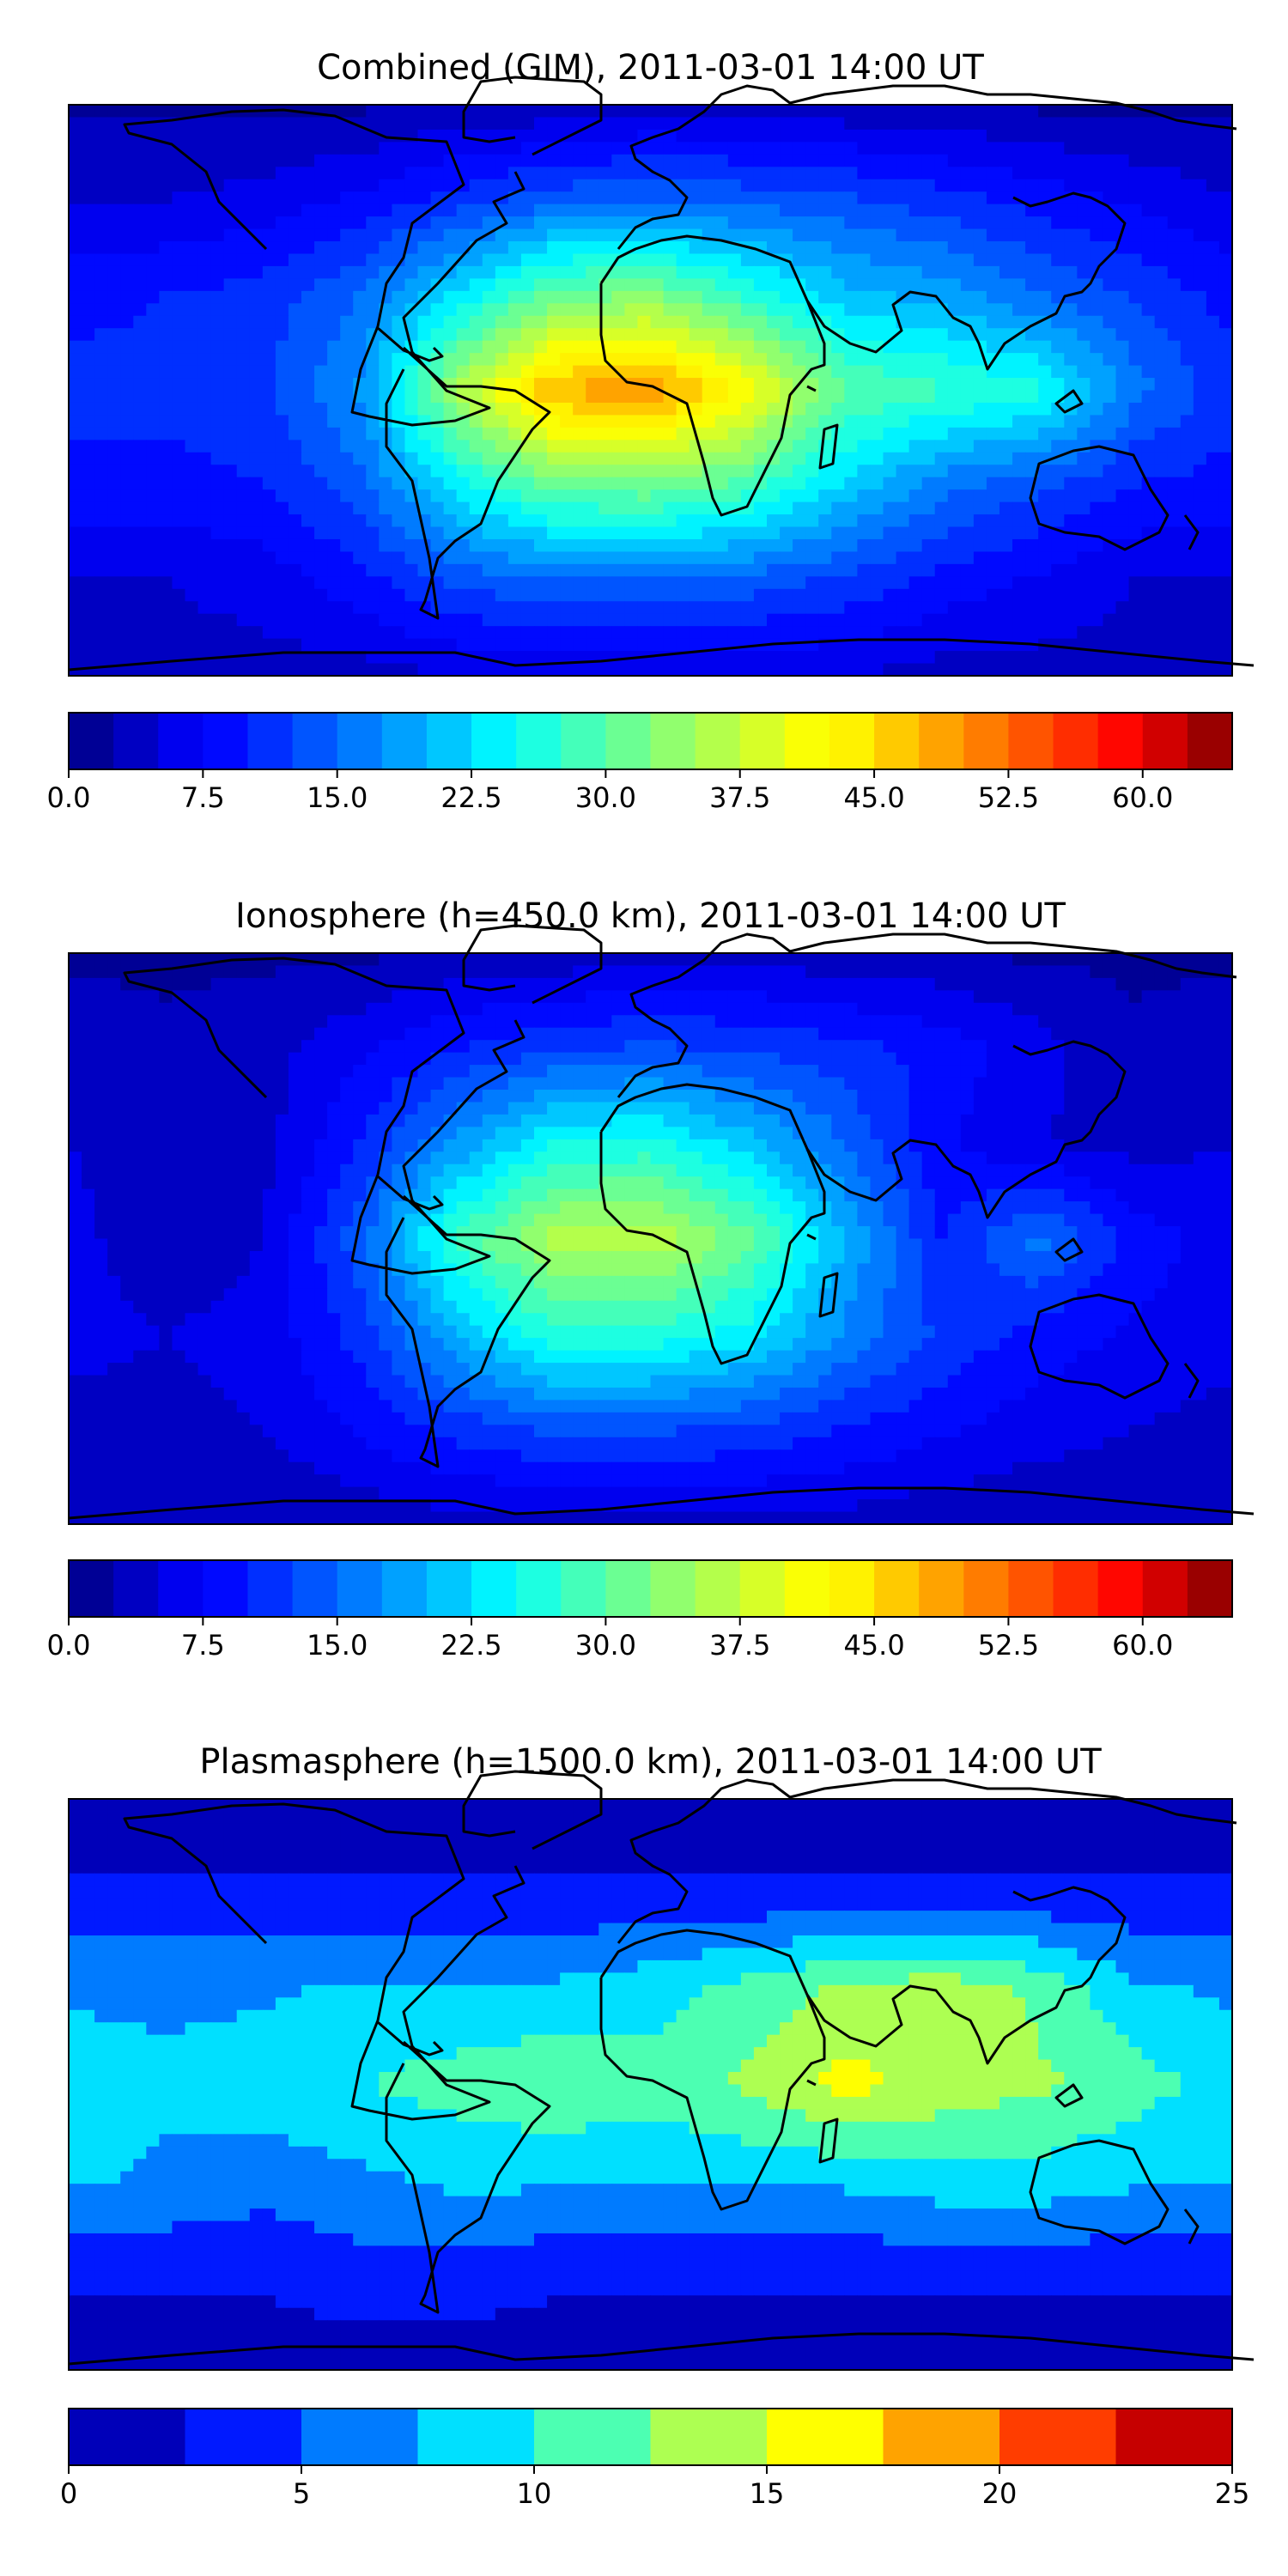 The height and width of the screenshot is (2576, 1288). Describe the element at coordinates (203, 797) in the screenshot. I see `colorbar-tick-label: 7.5` at that location.